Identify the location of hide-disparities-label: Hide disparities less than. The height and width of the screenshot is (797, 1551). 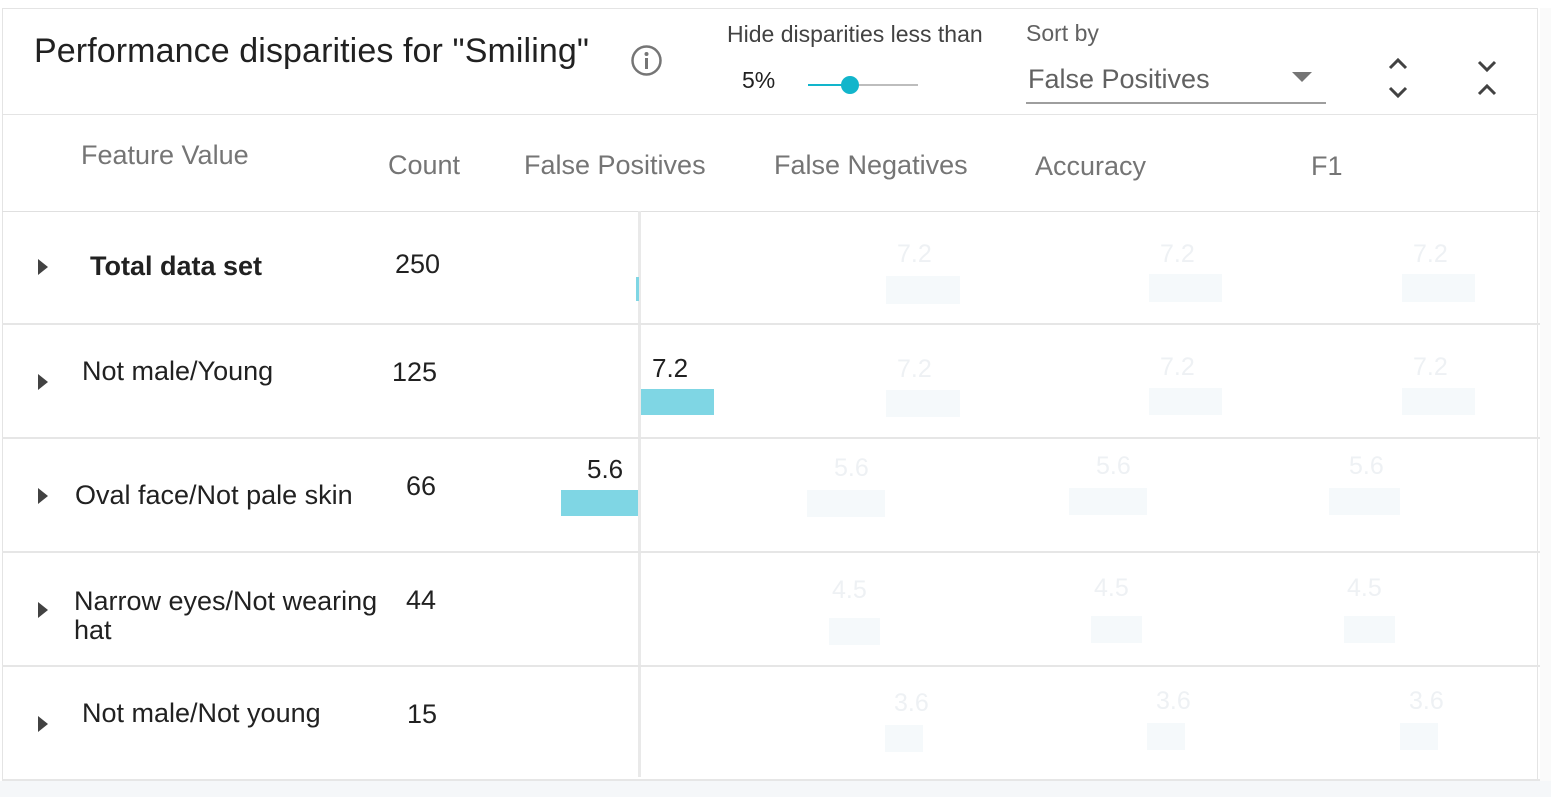
(855, 34).